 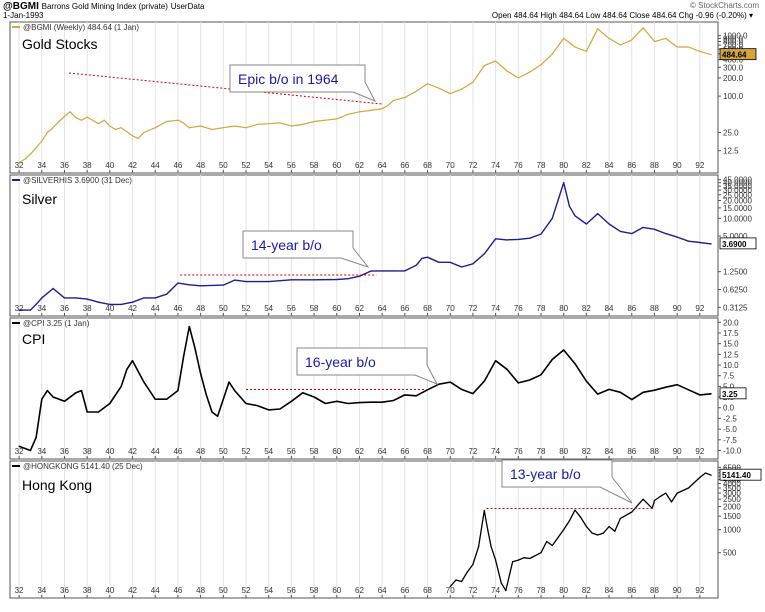 What do you see at coordinates (16, 466) in the screenshot?
I see `legend-swatch` at bounding box center [16, 466].